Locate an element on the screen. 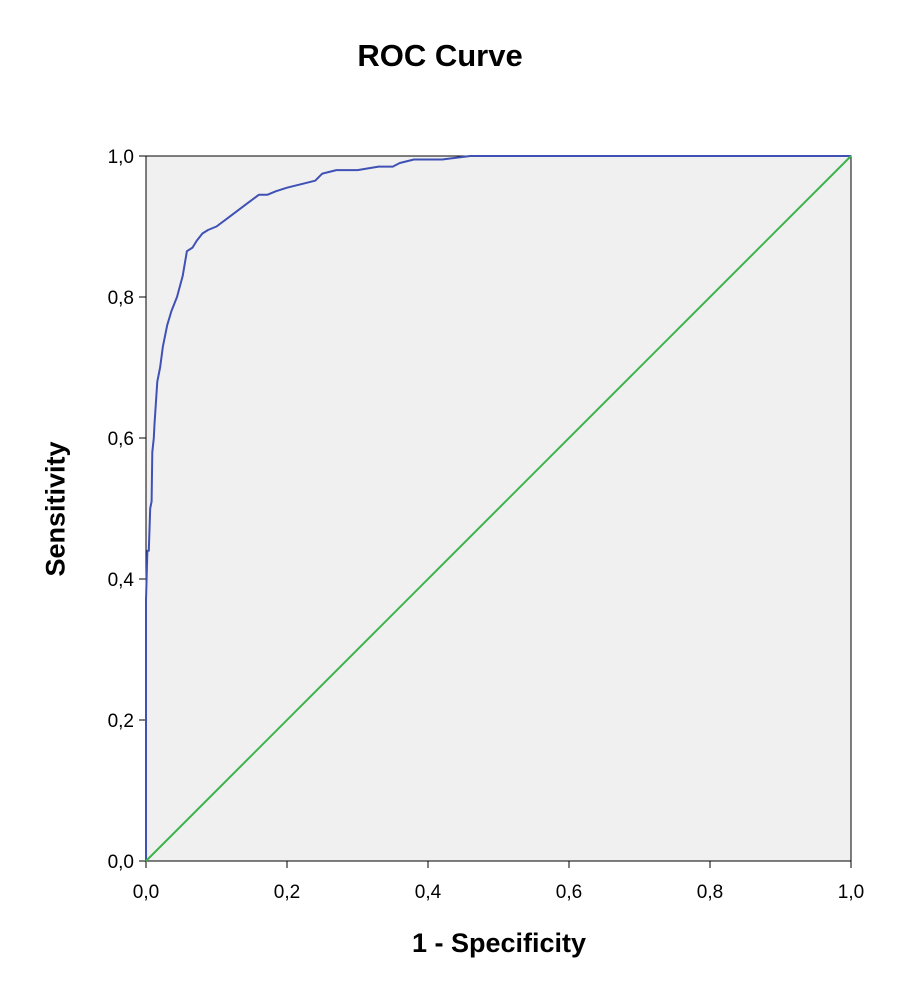 This screenshot has height=986, width=900. x-tick-label: 0,0 is located at coordinates (146, 892).